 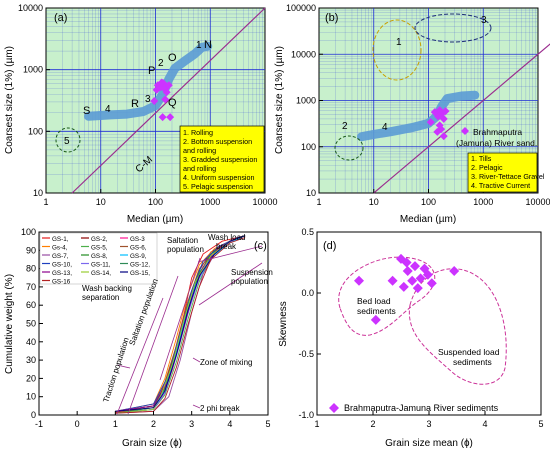 What do you see at coordinates (61, 282) in the screenshot?
I see `legend-c-item: GS-16` at bounding box center [61, 282].